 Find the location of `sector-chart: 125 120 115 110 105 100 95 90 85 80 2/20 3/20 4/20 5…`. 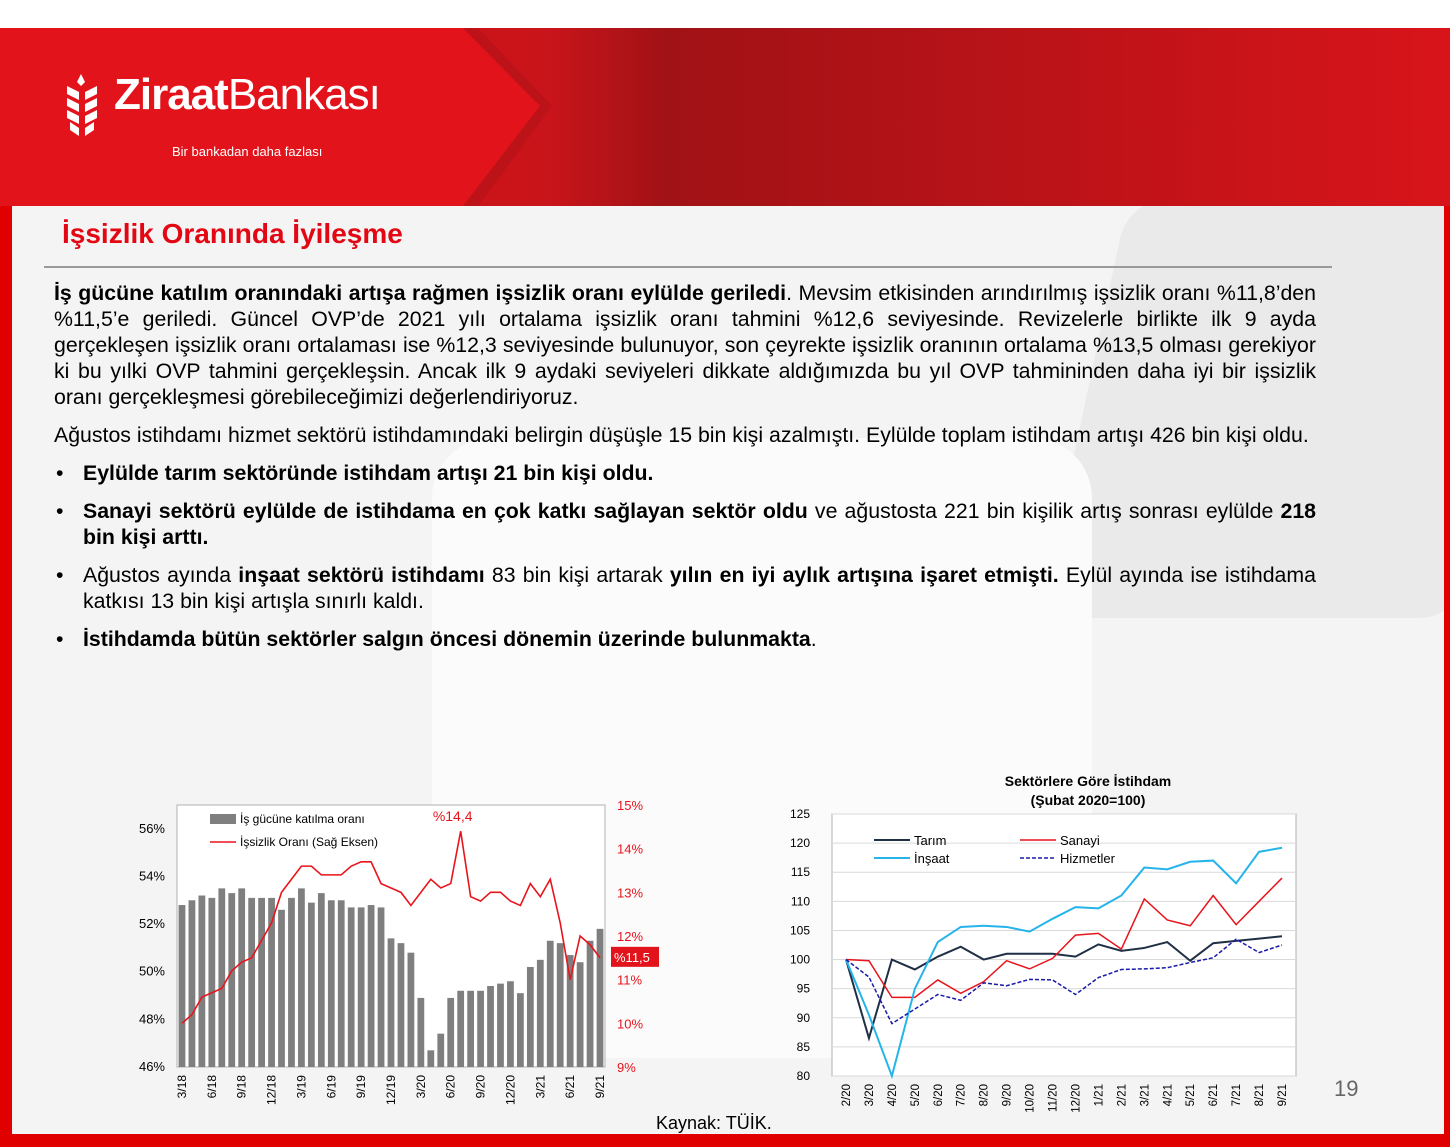

sector-chart: 125 120 115 110 105 100 95 90 85 80 2/20 3/20 4/20 5… is located at coordinates (1050, 967).